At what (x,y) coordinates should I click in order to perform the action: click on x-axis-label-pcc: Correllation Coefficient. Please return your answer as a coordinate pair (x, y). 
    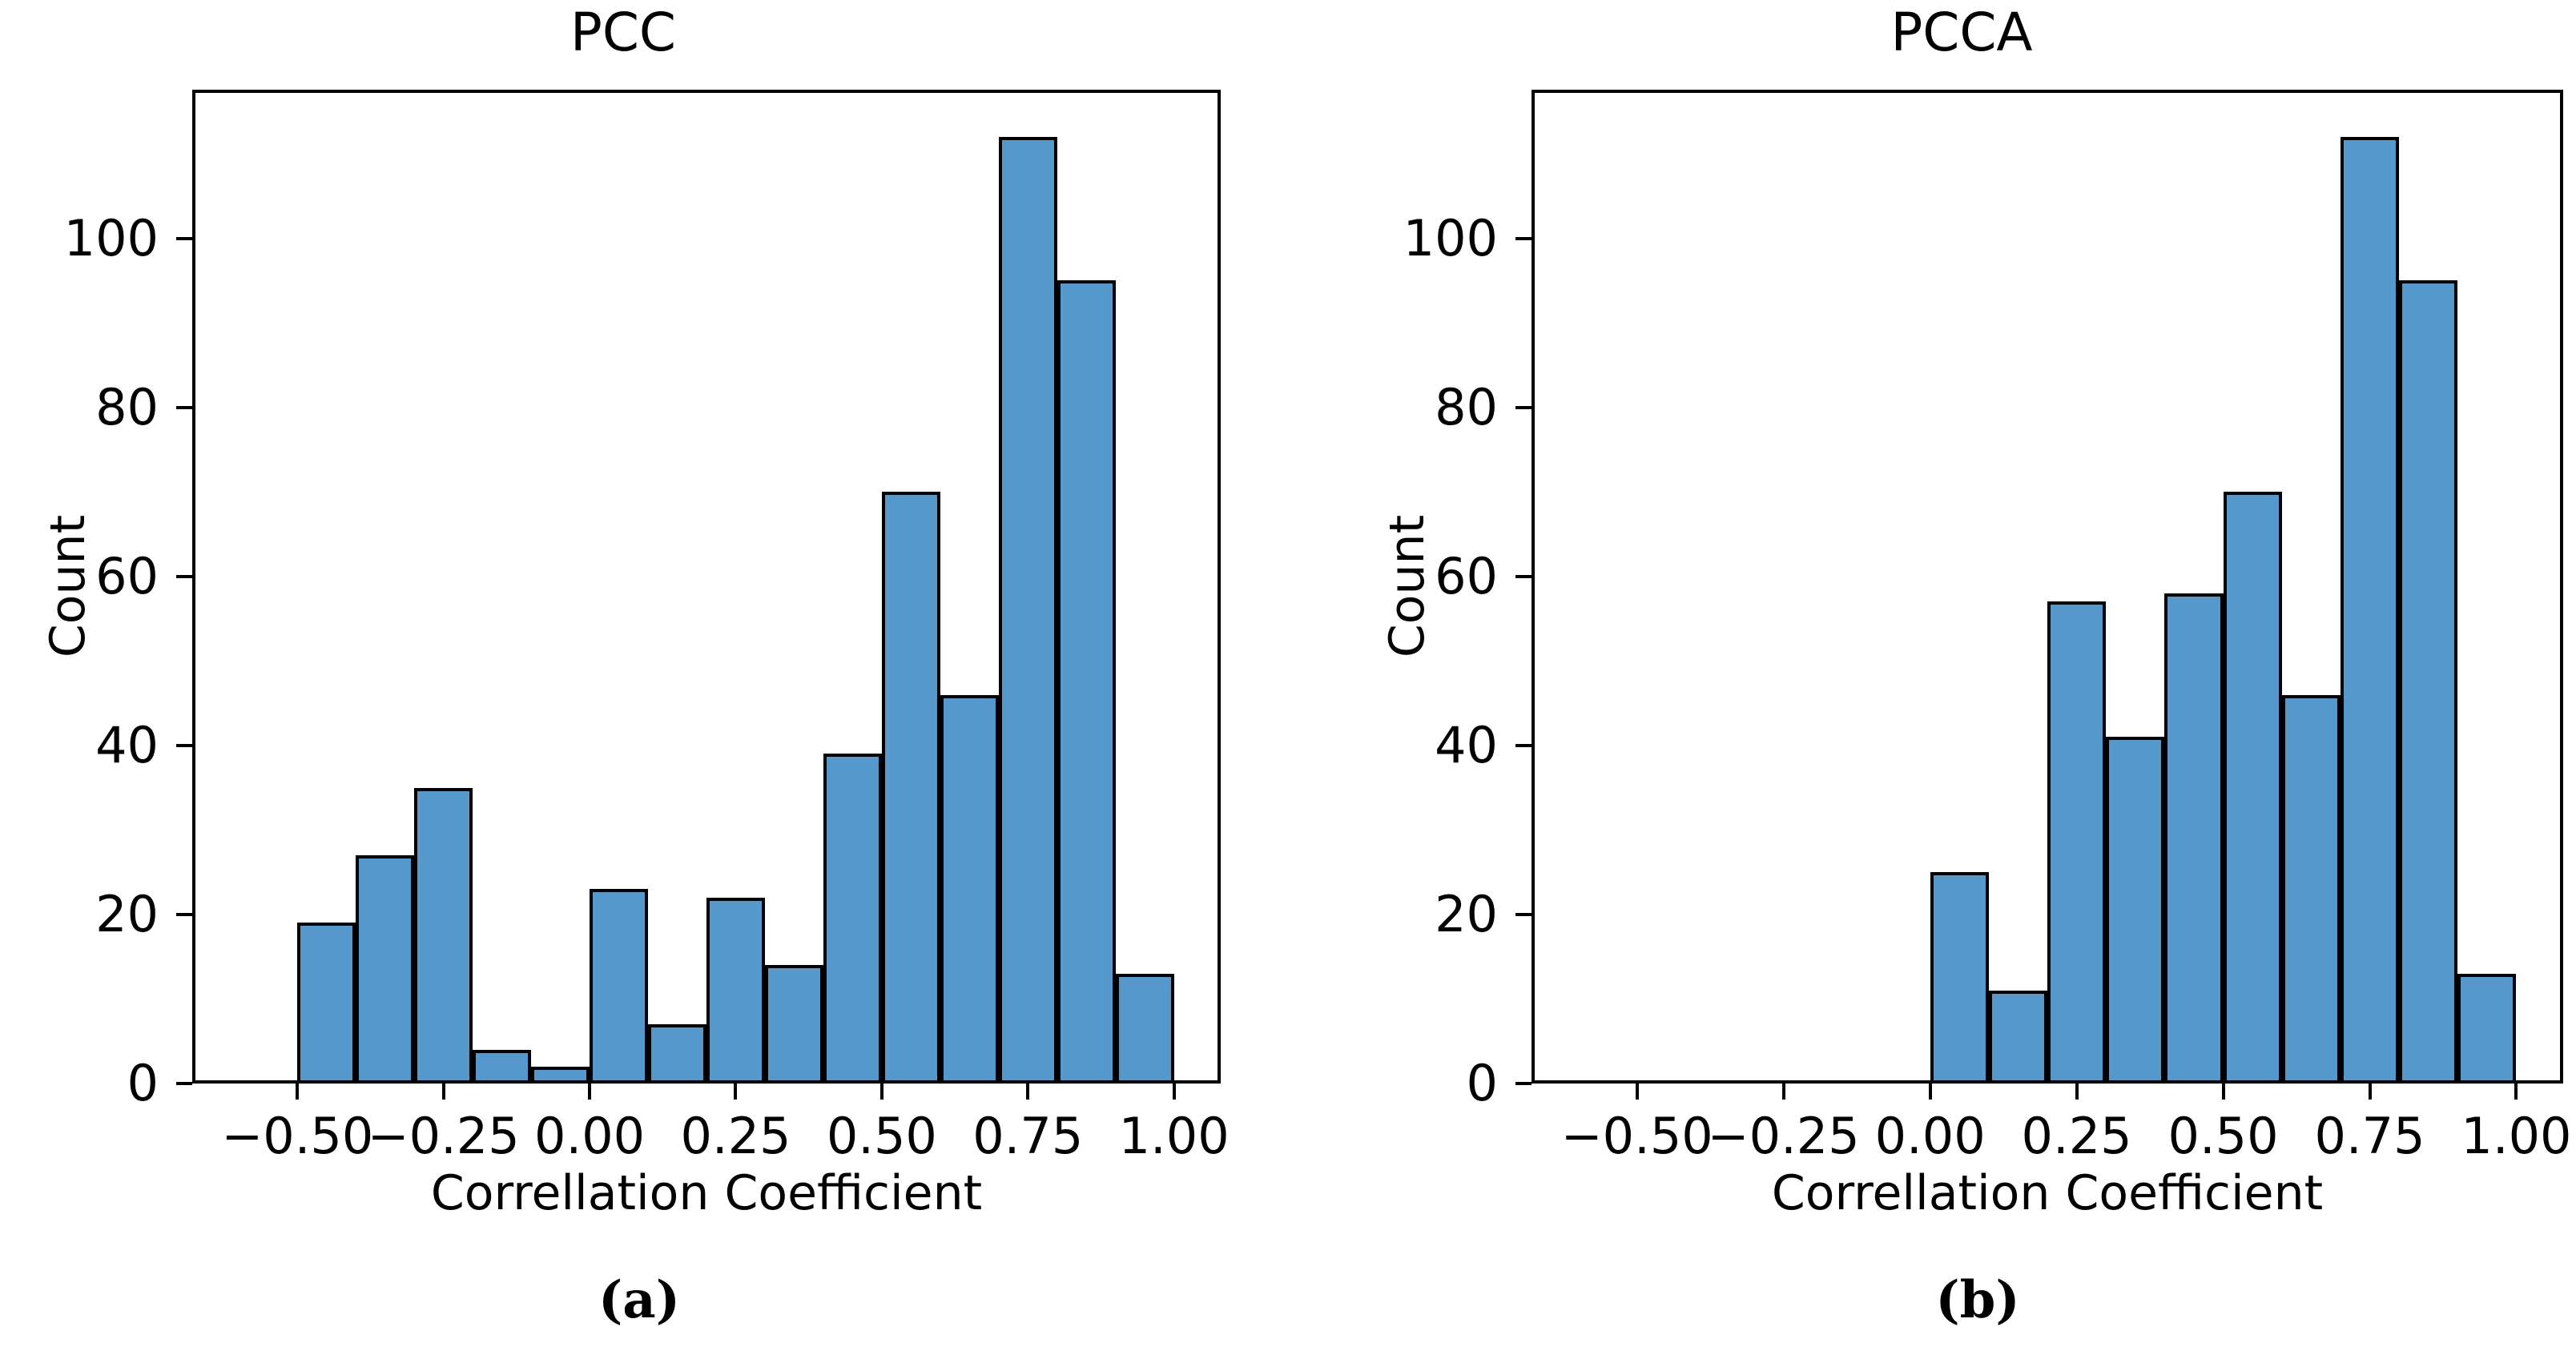
    Looking at the image, I should click on (706, 1193).